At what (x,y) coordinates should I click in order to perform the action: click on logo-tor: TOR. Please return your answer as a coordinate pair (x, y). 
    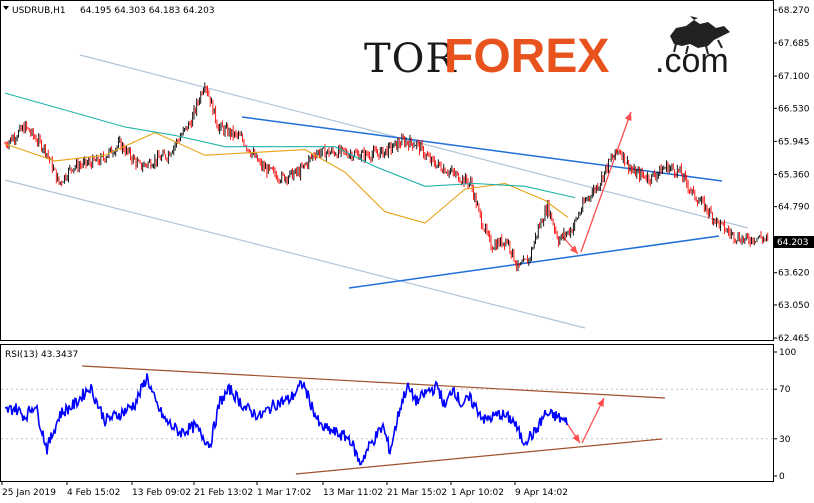
    Looking at the image, I should click on (410, 59).